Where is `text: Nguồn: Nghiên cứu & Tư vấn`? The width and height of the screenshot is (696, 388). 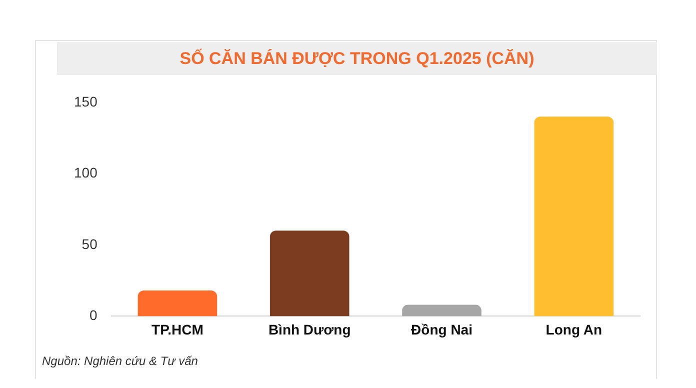 text: Nguồn: Nghiên cứu & Tư vấn is located at coordinates (120, 361).